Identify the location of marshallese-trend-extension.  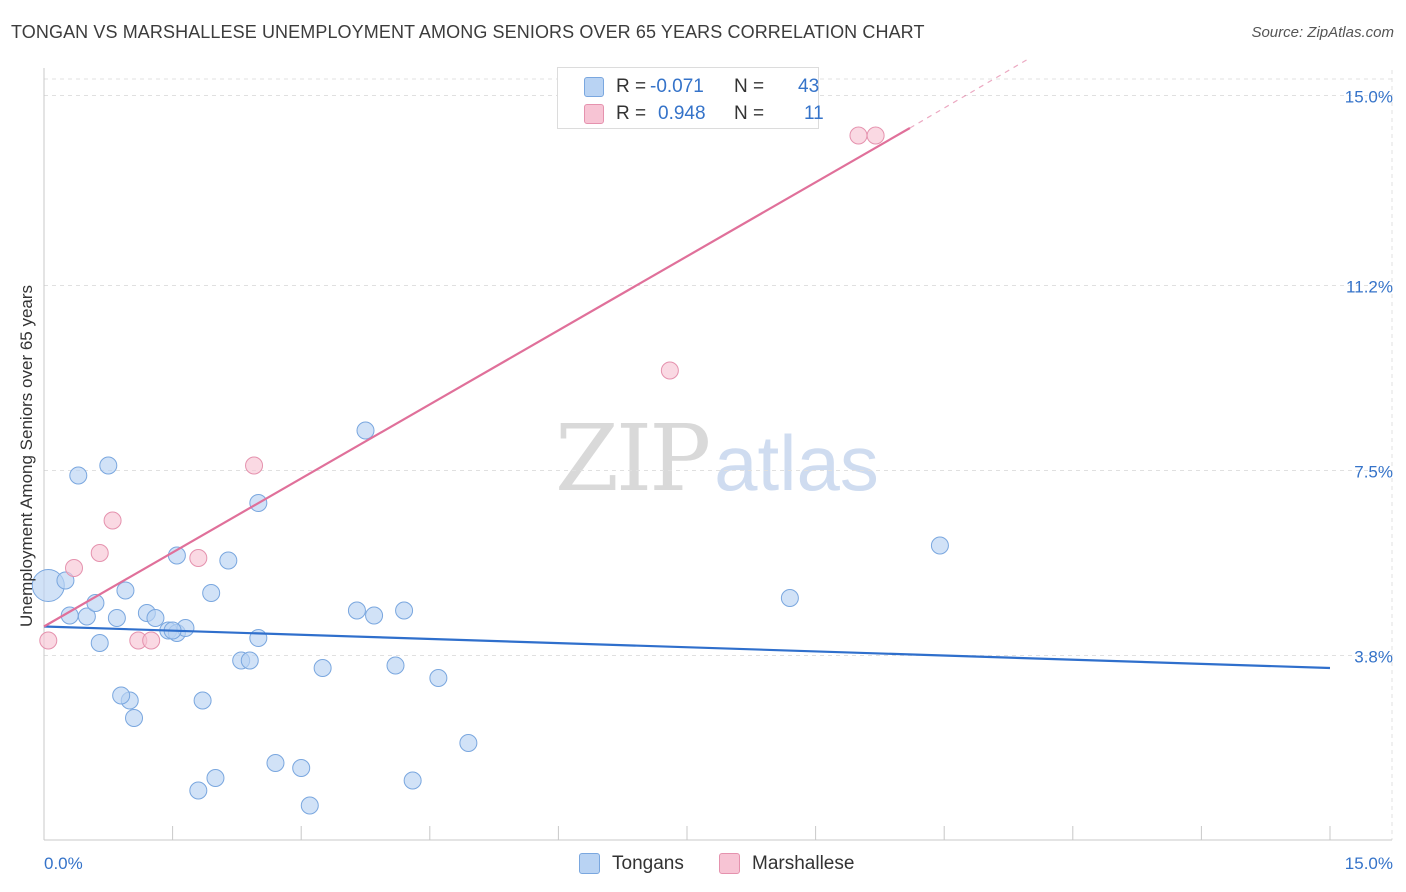
(970, 93).